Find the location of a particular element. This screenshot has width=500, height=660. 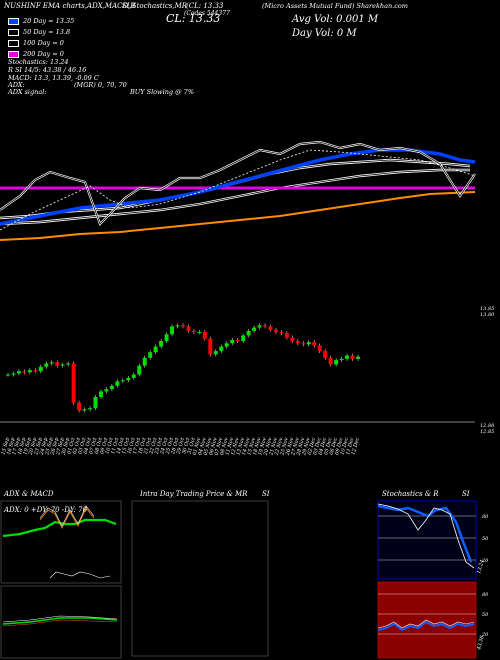

adx-macd-panel: ADX: 0 +DY: 70 -DY: 70 is located at coordinates (61, 579).